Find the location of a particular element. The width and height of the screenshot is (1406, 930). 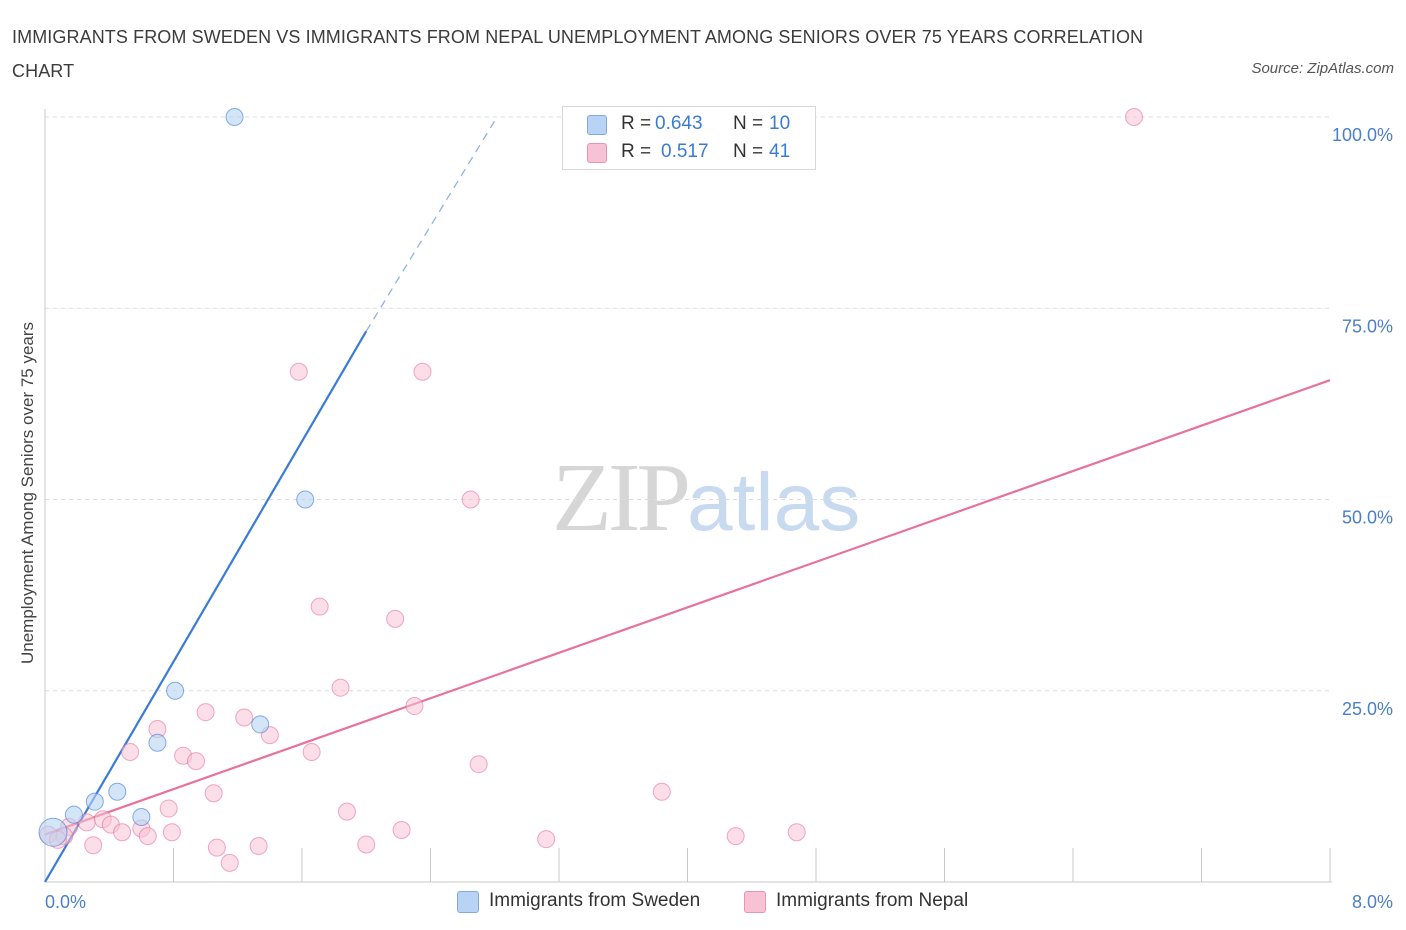

y-tick-label: 75.0% is located at coordinates (1367, 326).